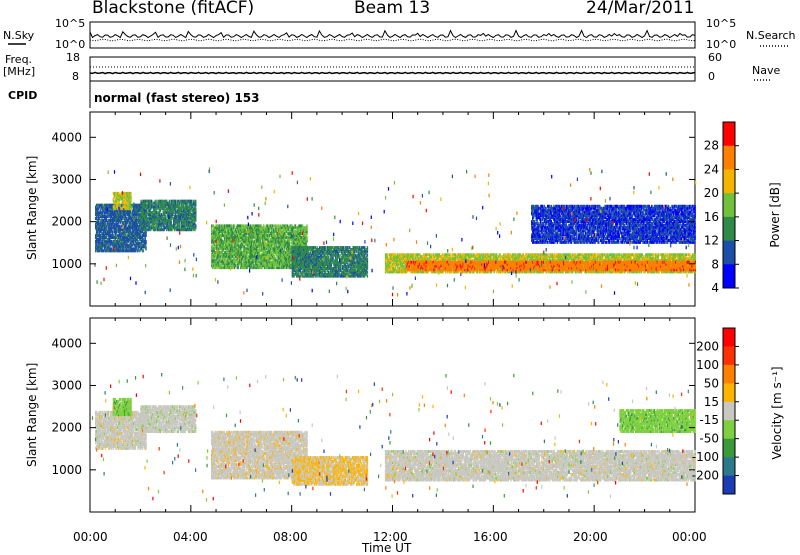 The image size is (800, 555). I want to click on freq-trace, so click(392, 72).